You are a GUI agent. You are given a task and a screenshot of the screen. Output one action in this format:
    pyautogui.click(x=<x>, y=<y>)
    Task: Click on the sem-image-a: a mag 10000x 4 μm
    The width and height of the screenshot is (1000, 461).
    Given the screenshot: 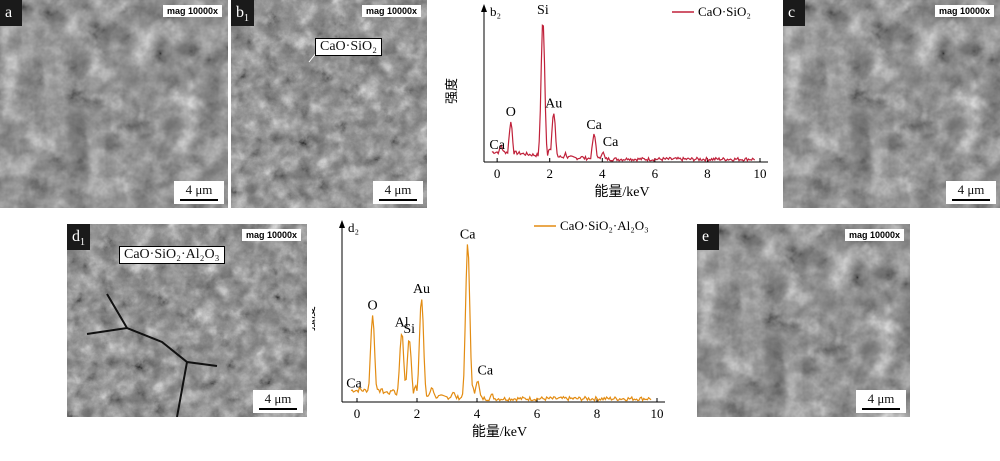 What is the action you would take?
    pyautogui.click(x=114, y=104)
    